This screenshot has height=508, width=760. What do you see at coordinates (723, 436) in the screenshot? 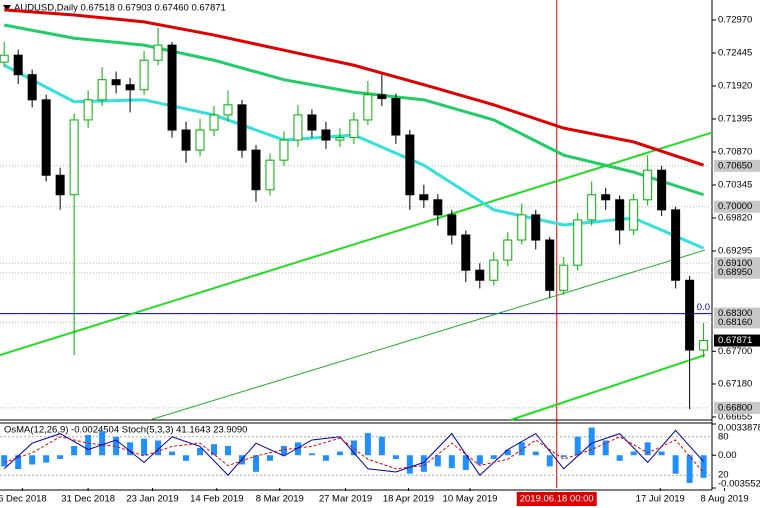
I see `stoch-tick-label: 80` at bounding box center [723, 436].